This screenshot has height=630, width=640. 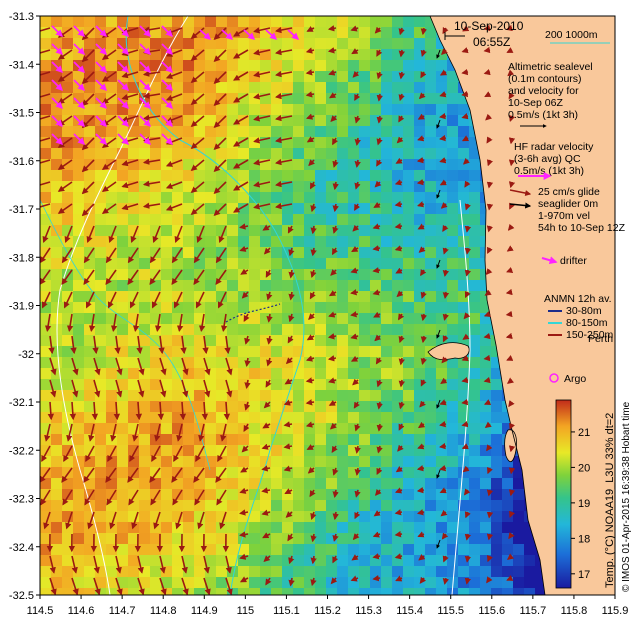 I want to click on drifter-velocity-arrow, so click(x=145, y=139).